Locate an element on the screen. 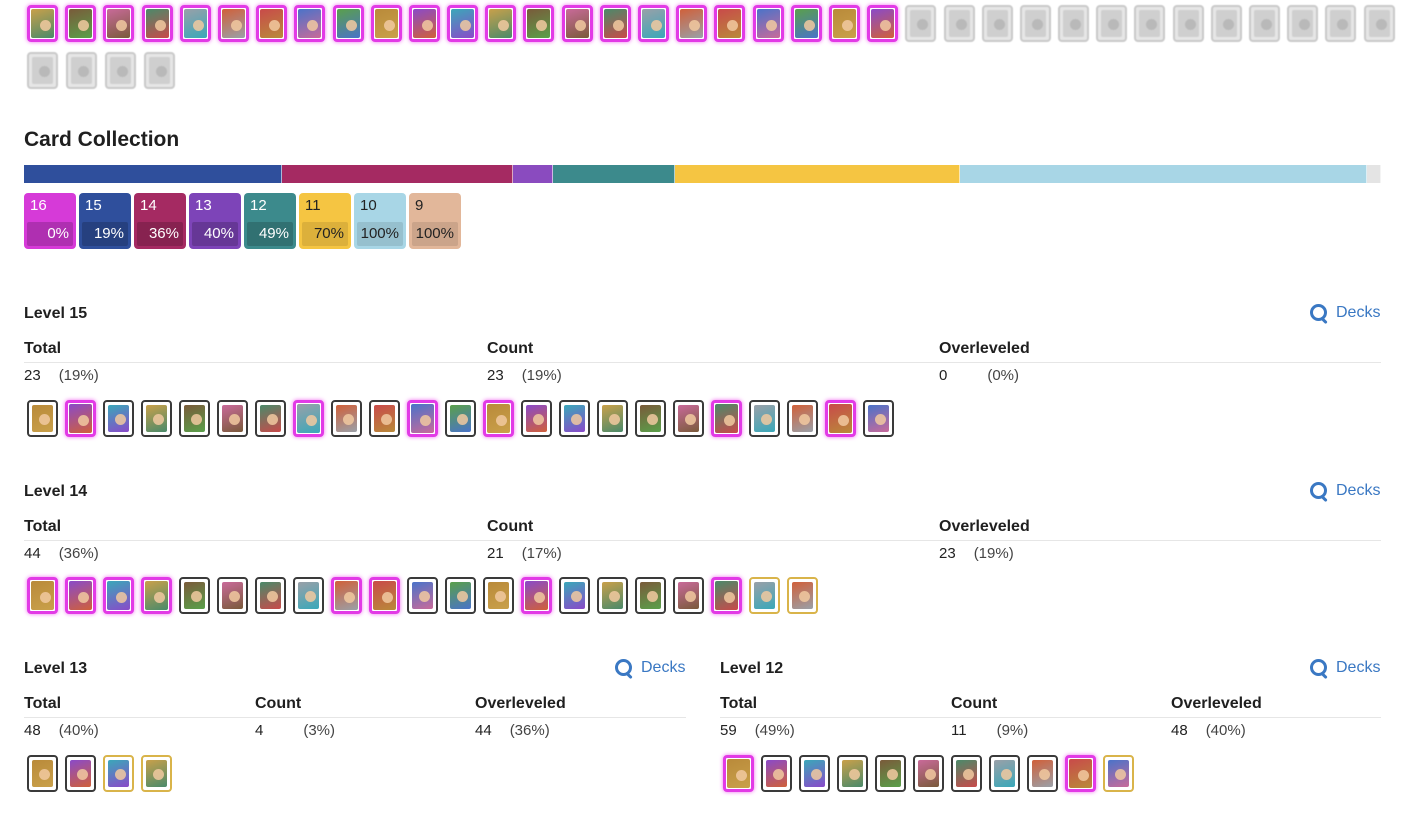 This screenshot has height=821, width=1405. level-pill-13: 13 40% is located at coordinates (215, 221).